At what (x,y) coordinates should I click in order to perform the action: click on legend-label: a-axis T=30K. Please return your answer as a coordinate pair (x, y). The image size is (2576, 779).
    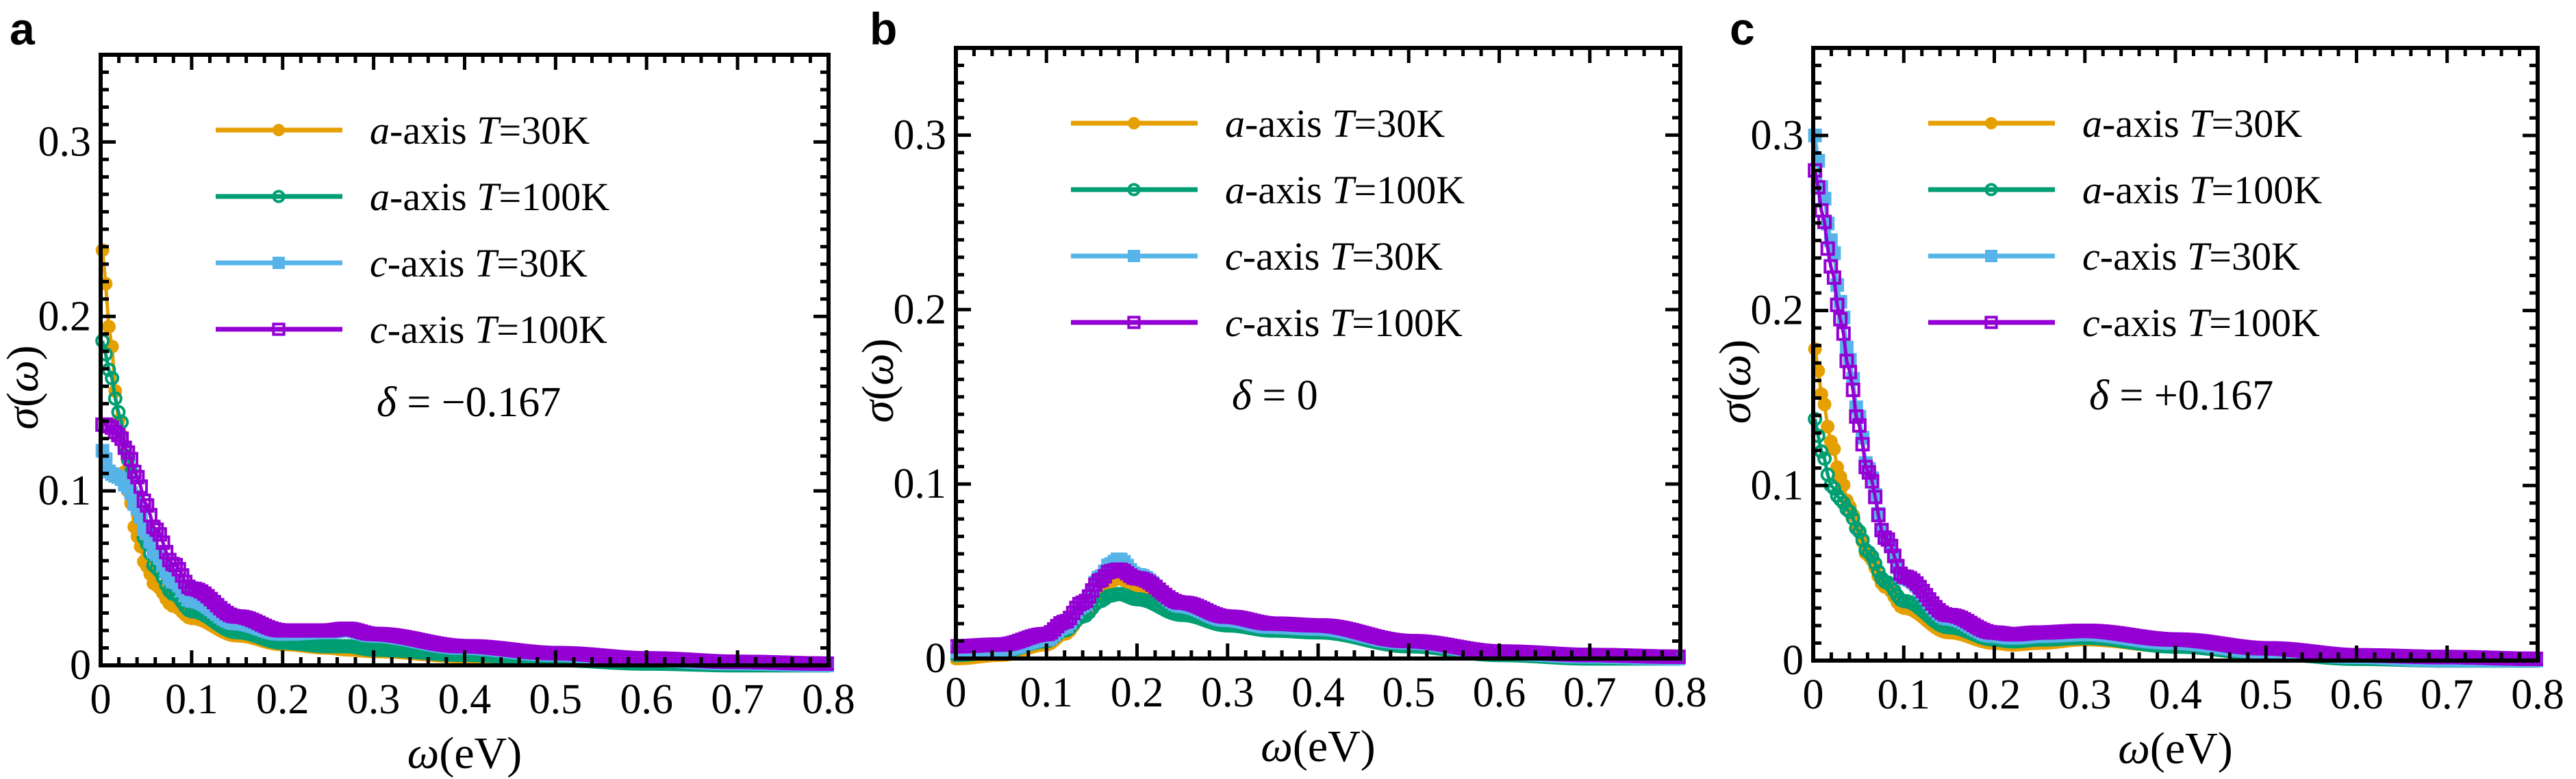
    Looking at the image, I should click on (2192, 123).